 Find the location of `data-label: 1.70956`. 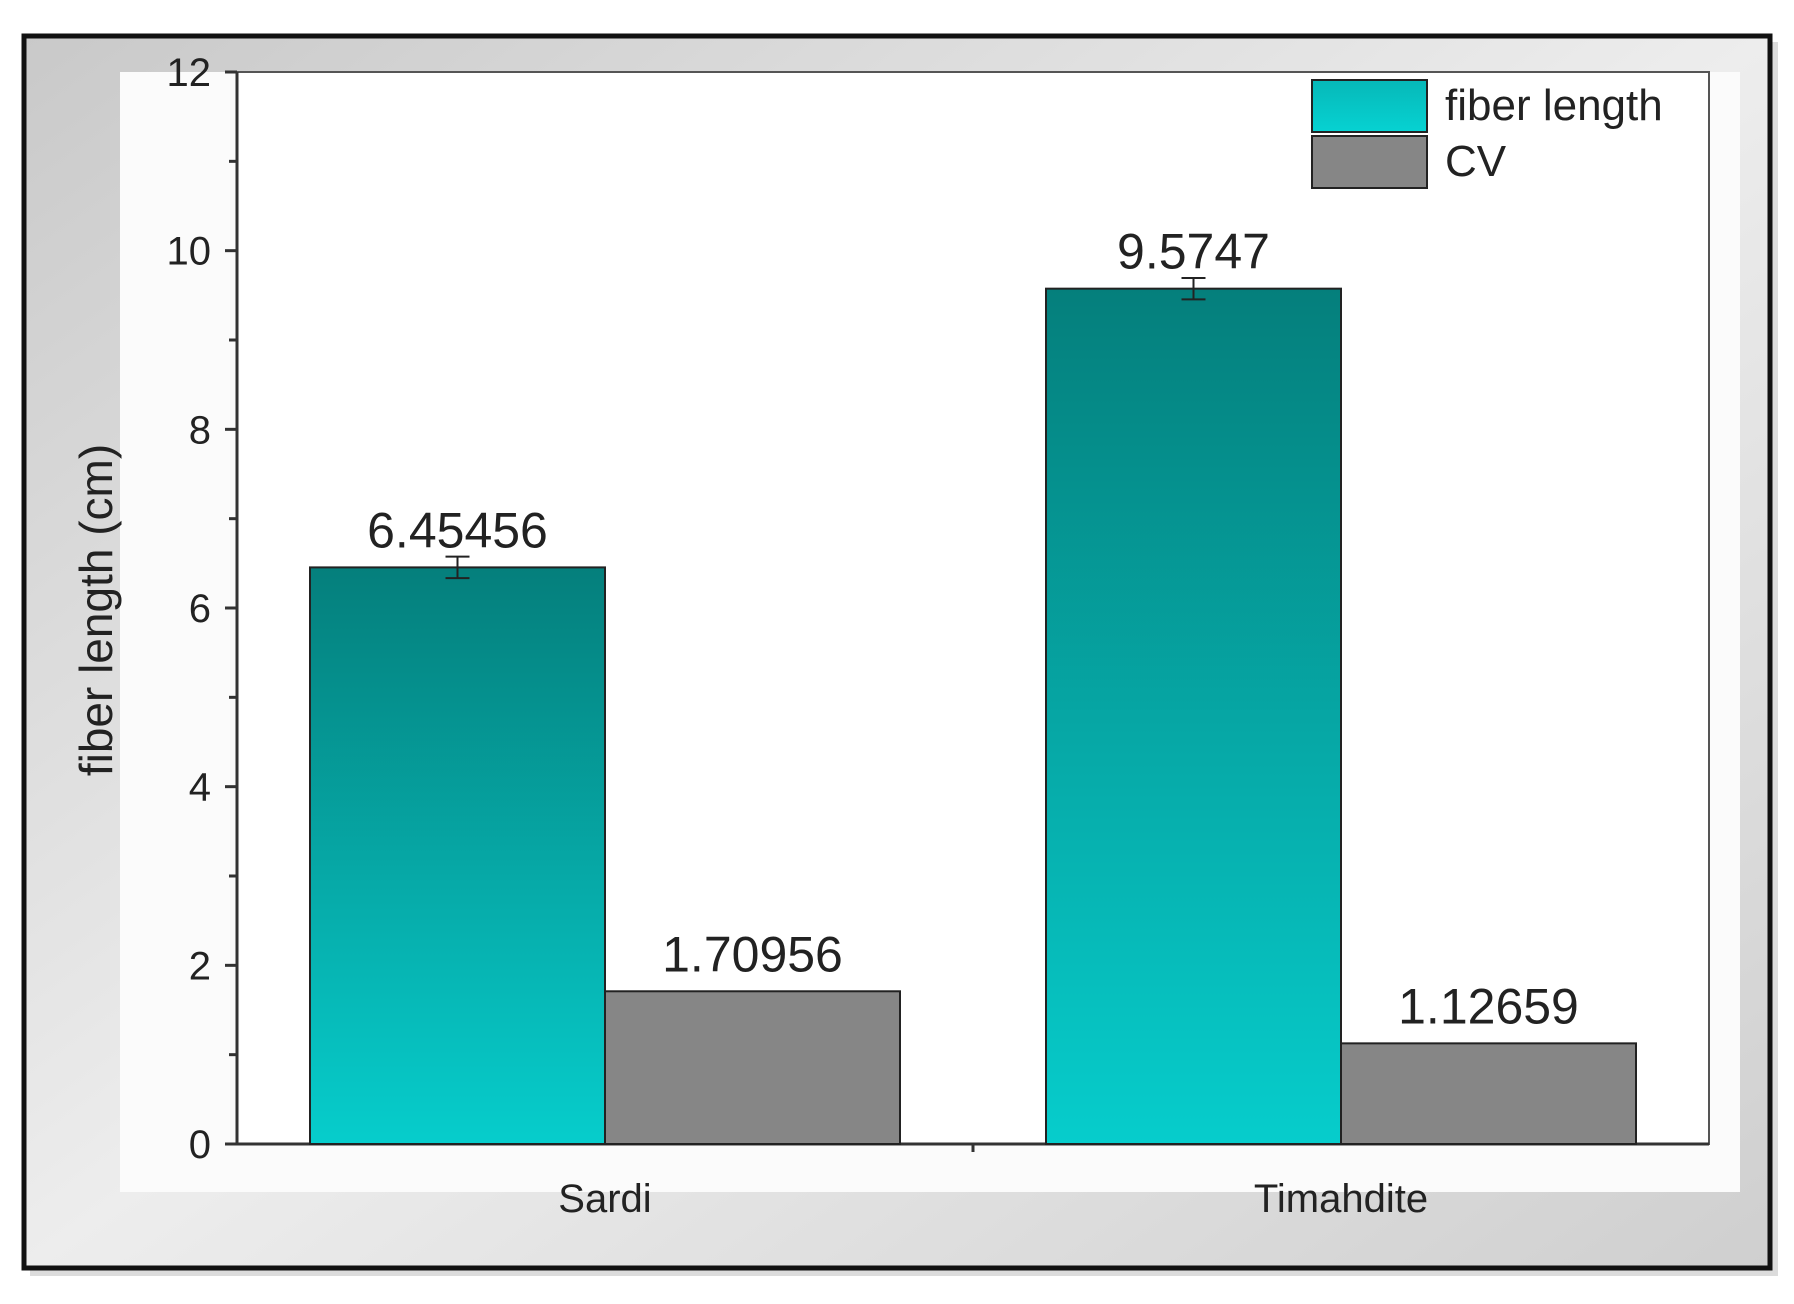

data-label: 1.70956 is located at coordinates (752, 954).